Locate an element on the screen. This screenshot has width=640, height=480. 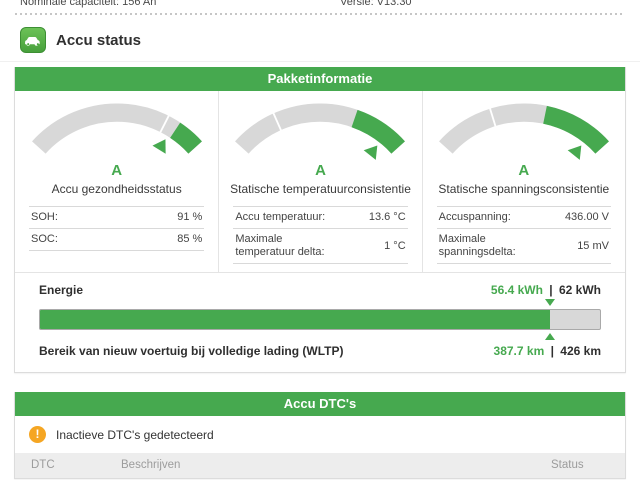
range-current-value: 387.7 km is located at coordinates (519, 351).